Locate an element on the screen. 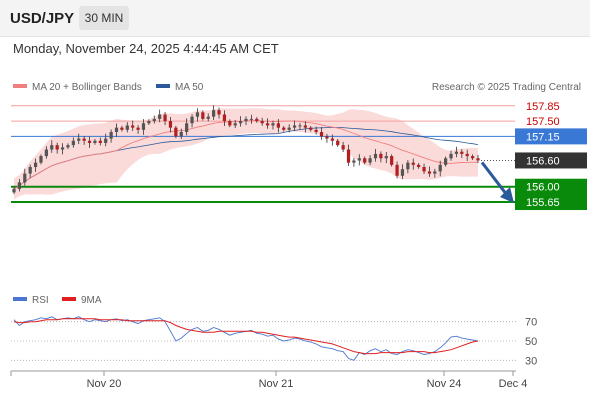 The height and width of the screenshot is (400, 590). support-label-4: 155.65 is located at coordinates (543, 203).